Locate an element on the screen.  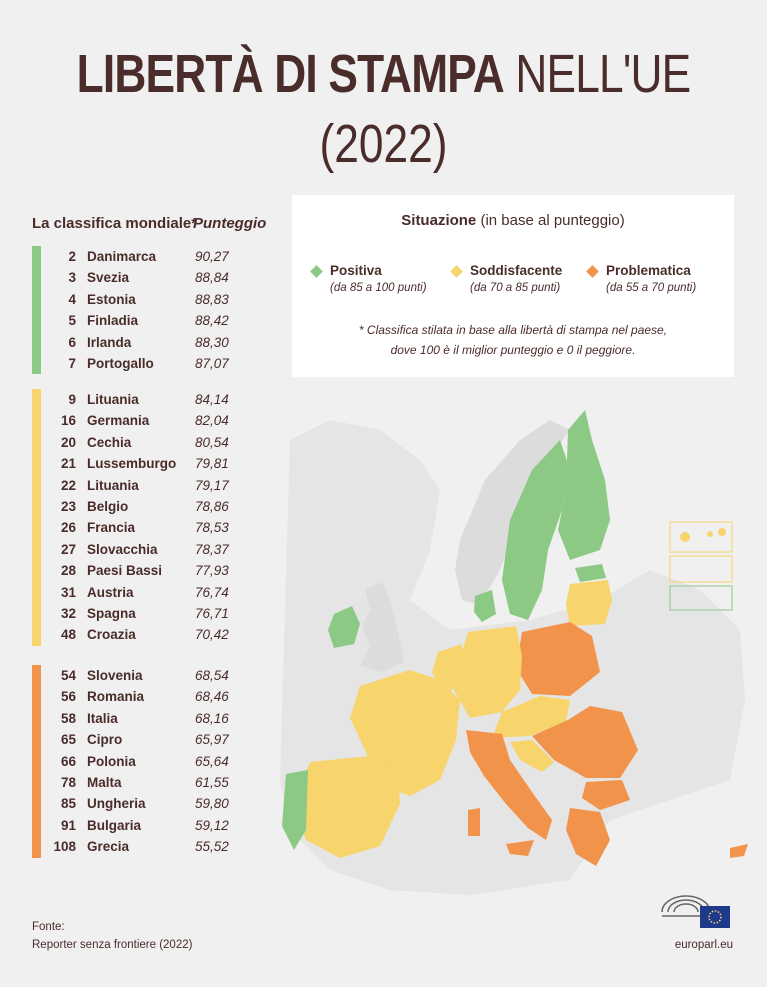
row-score: 65,97 is located at coordinates (212, 740).